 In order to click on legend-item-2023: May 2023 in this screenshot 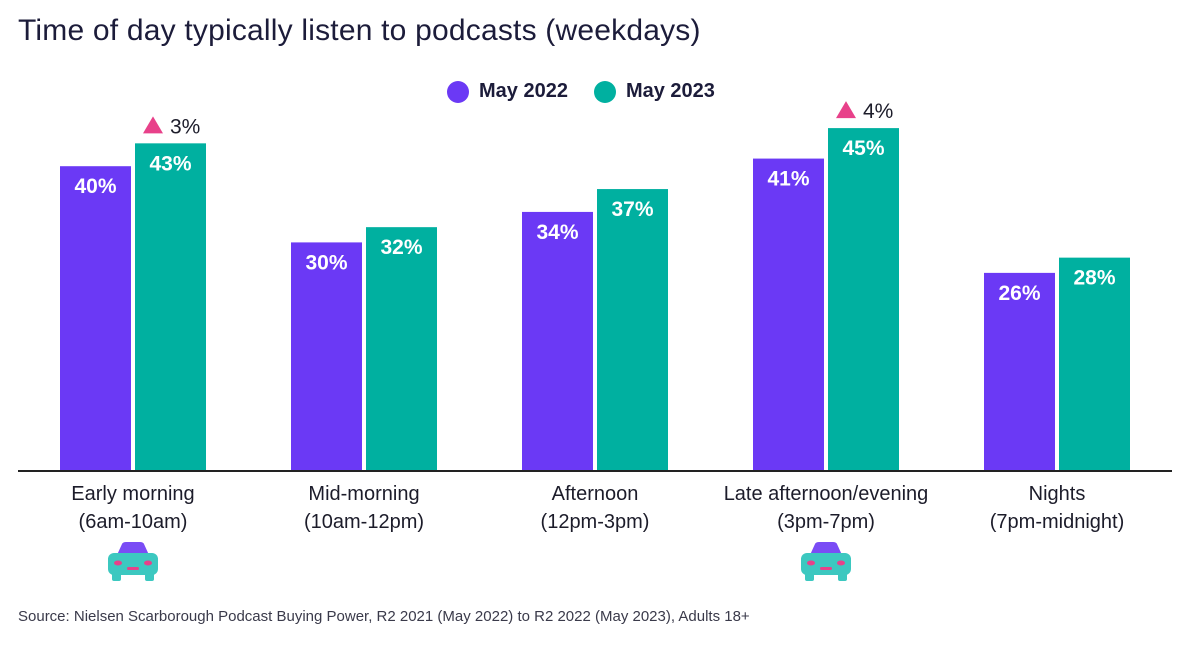, I will do `click(654, 91)`.